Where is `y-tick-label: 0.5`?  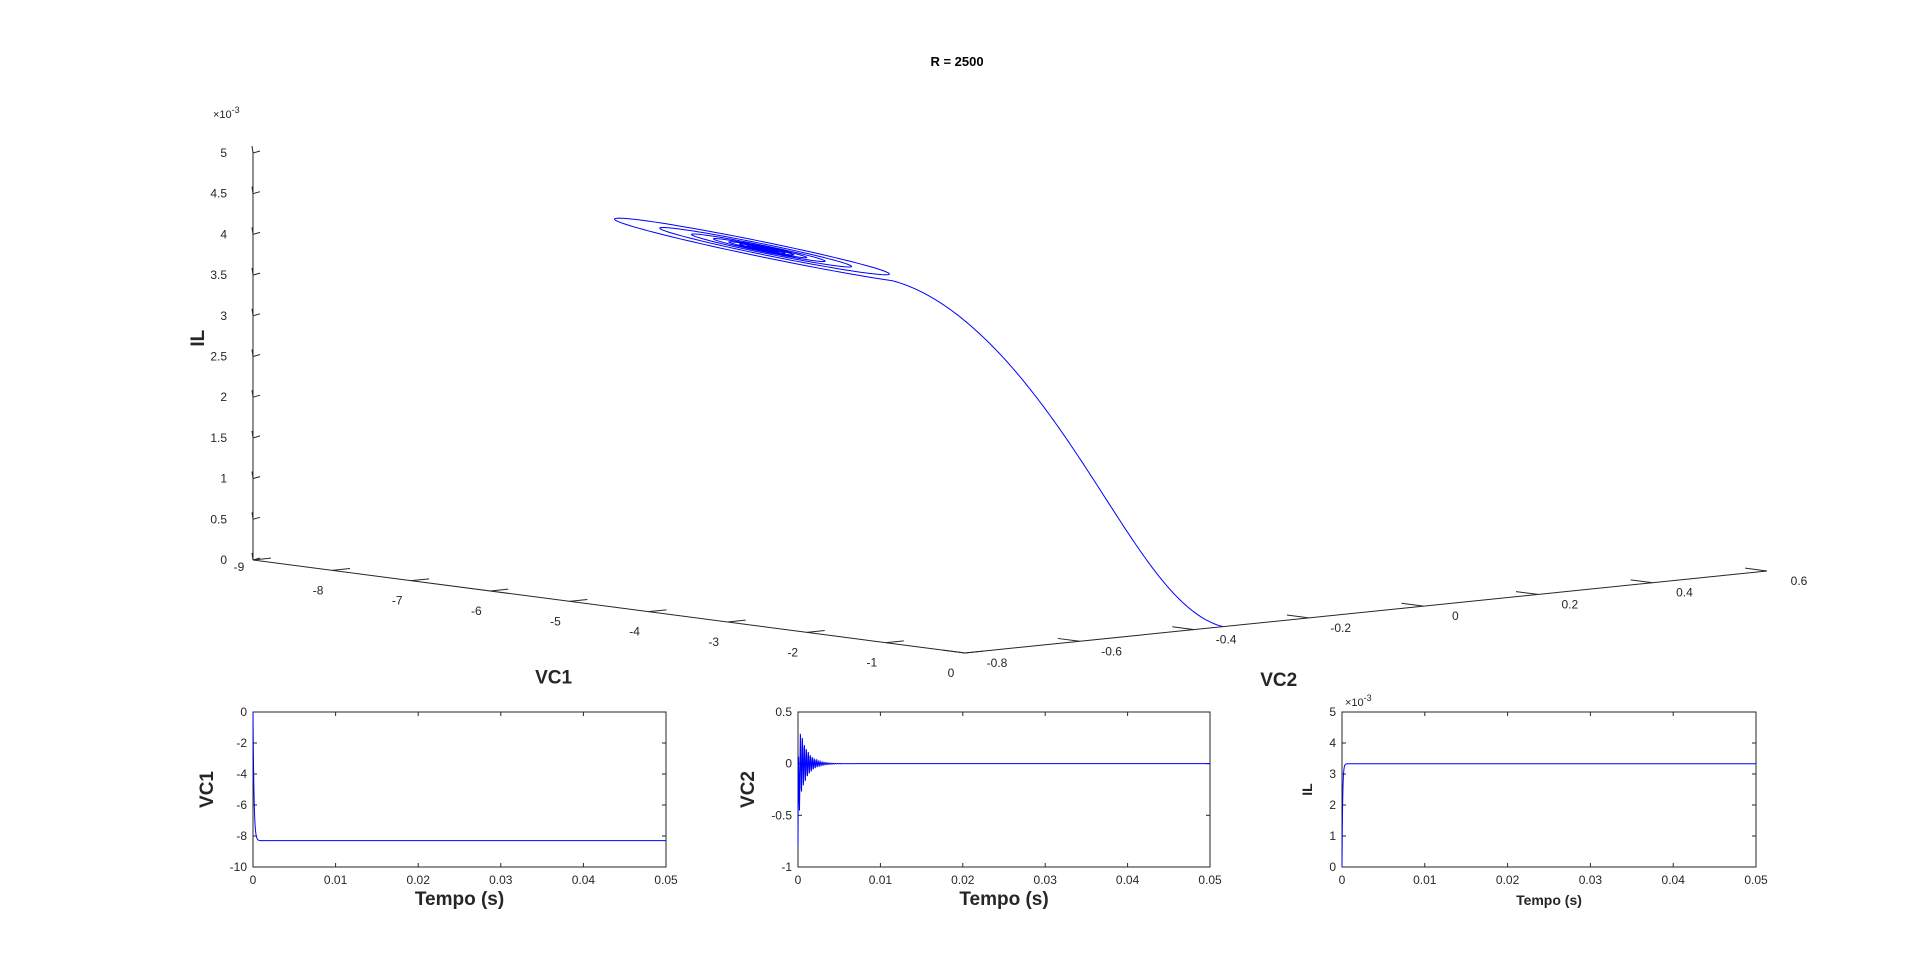 y-tick-label: 0.5 is located at coordinates (783, 712).